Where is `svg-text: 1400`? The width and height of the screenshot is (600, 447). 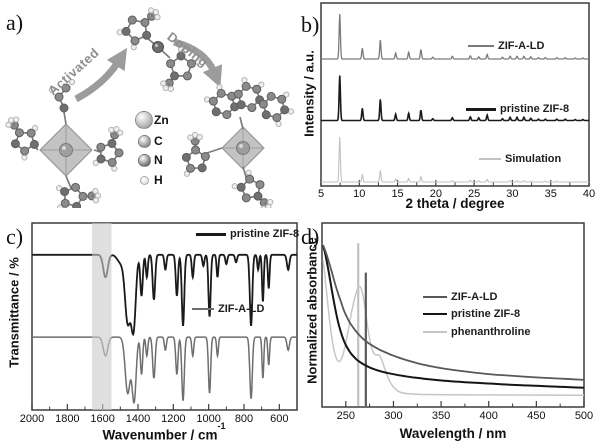
svg-text: 1400 is located at coordinates (138, 419).